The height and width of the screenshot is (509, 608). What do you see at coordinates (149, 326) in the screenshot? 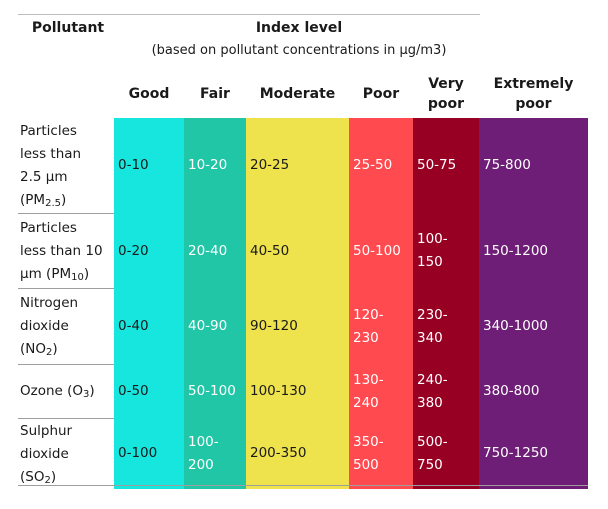
I see `value-cell-good: 0-40` at bounding box center [149, 326].